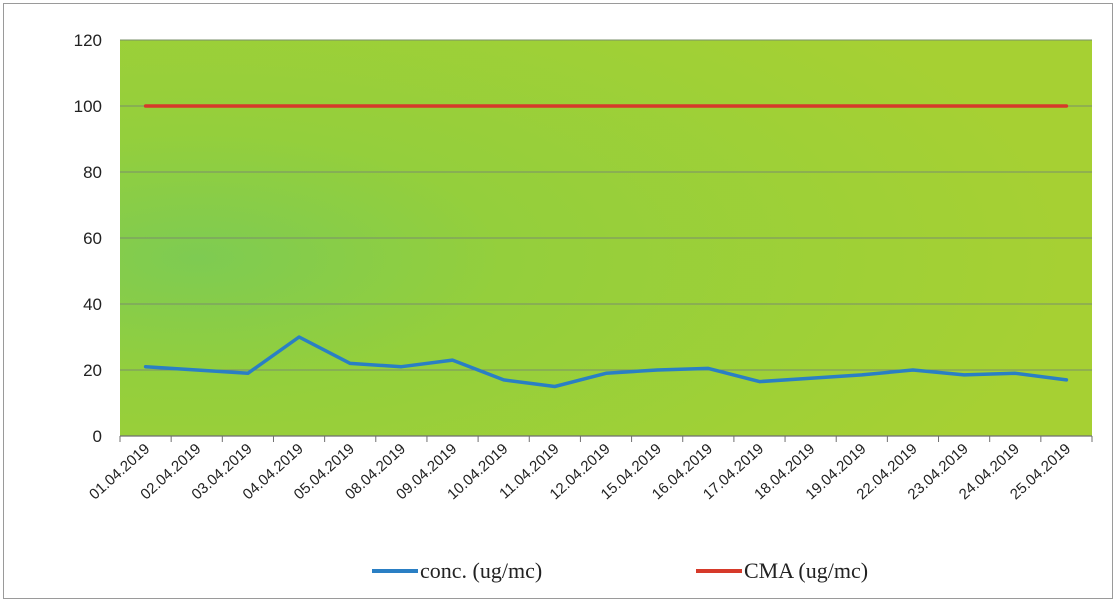 The image size is (1119, 605). Describe the element at coordinates (92, 238) in the screenshot. I see `y-tick-label: 60` at that location.